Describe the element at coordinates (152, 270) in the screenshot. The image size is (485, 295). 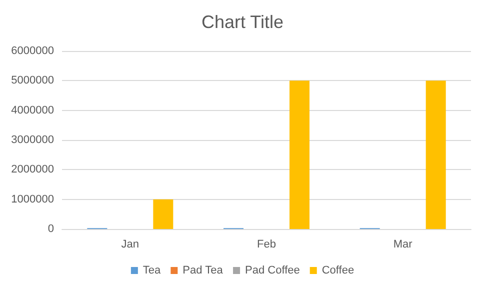
I see `legend-label: Tea` at that location.